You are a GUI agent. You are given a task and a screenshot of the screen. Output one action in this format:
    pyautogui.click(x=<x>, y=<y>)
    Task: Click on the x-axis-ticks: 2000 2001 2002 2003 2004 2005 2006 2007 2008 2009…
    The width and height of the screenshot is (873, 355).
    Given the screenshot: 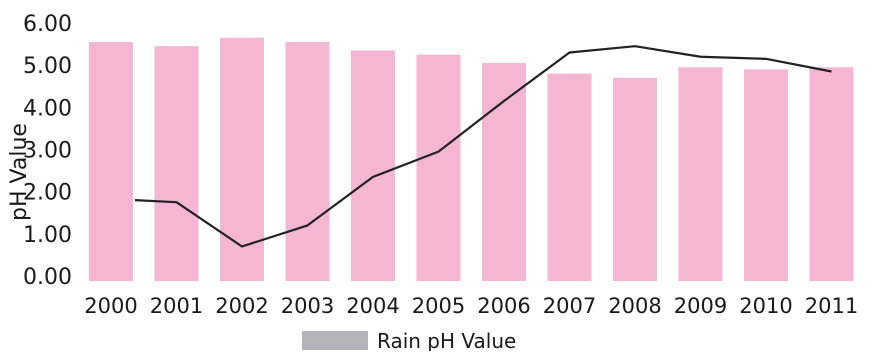 What is the action you would take?
    pyautogui.click(x=471, y=306)
    